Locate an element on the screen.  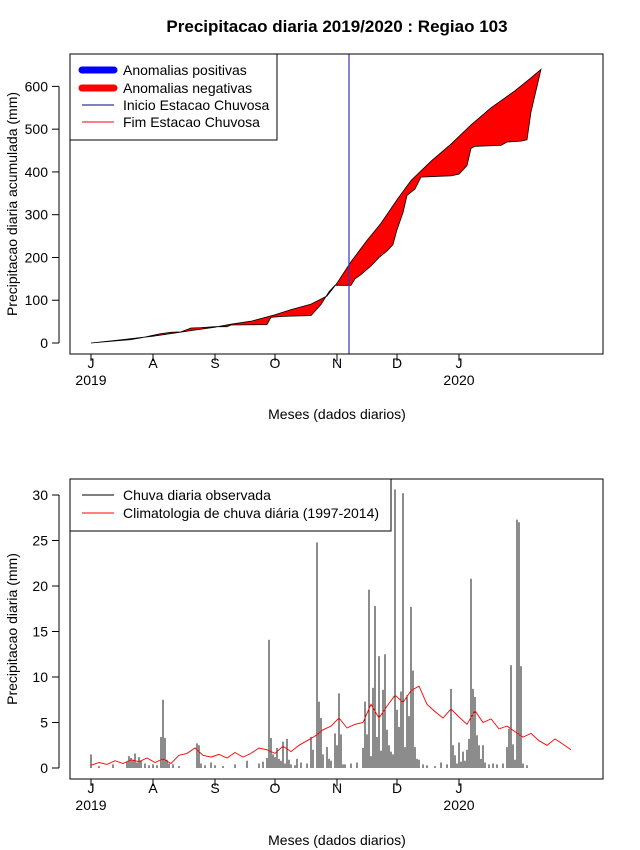
bottom-y-tick-label: 30 is located at coordinates (40, 495).